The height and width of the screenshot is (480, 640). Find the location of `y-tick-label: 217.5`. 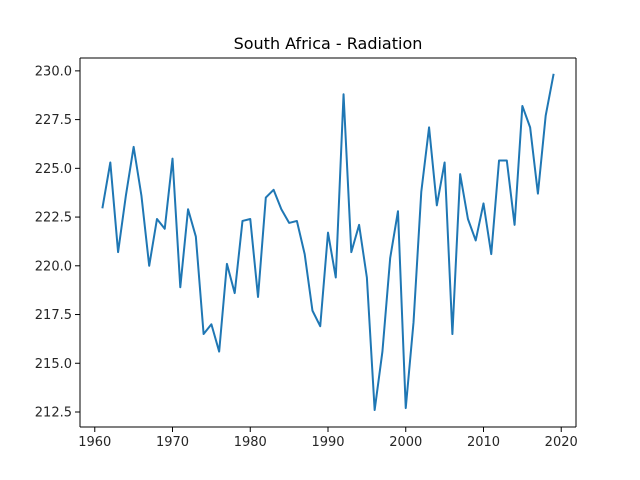

y-tick-label: 217.5 is located at coordinates (53, 315).